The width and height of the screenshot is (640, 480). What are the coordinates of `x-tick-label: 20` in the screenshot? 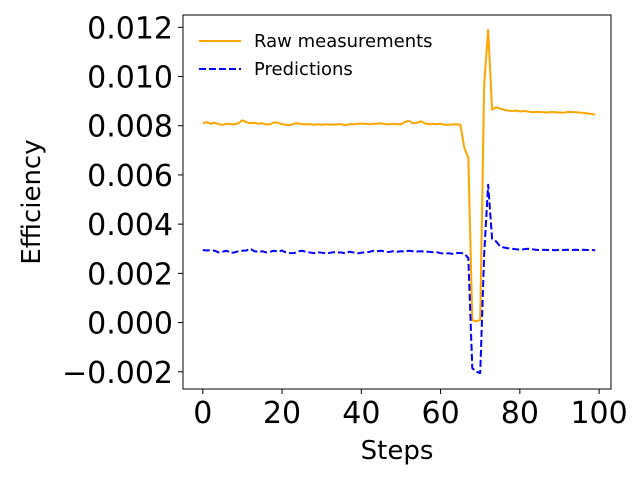 It's located at (282, 413).